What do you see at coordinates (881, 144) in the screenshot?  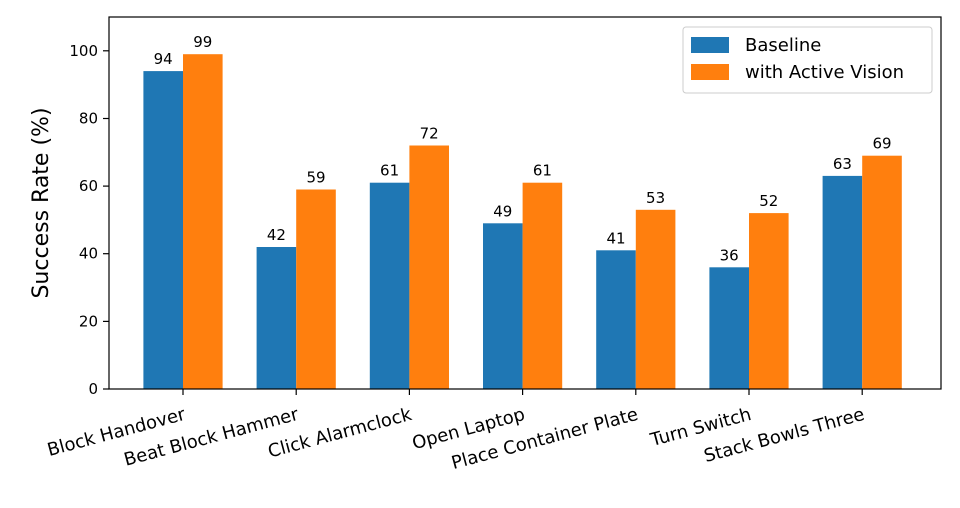 I see `data-label: 69` at bounding box center [881, 144].